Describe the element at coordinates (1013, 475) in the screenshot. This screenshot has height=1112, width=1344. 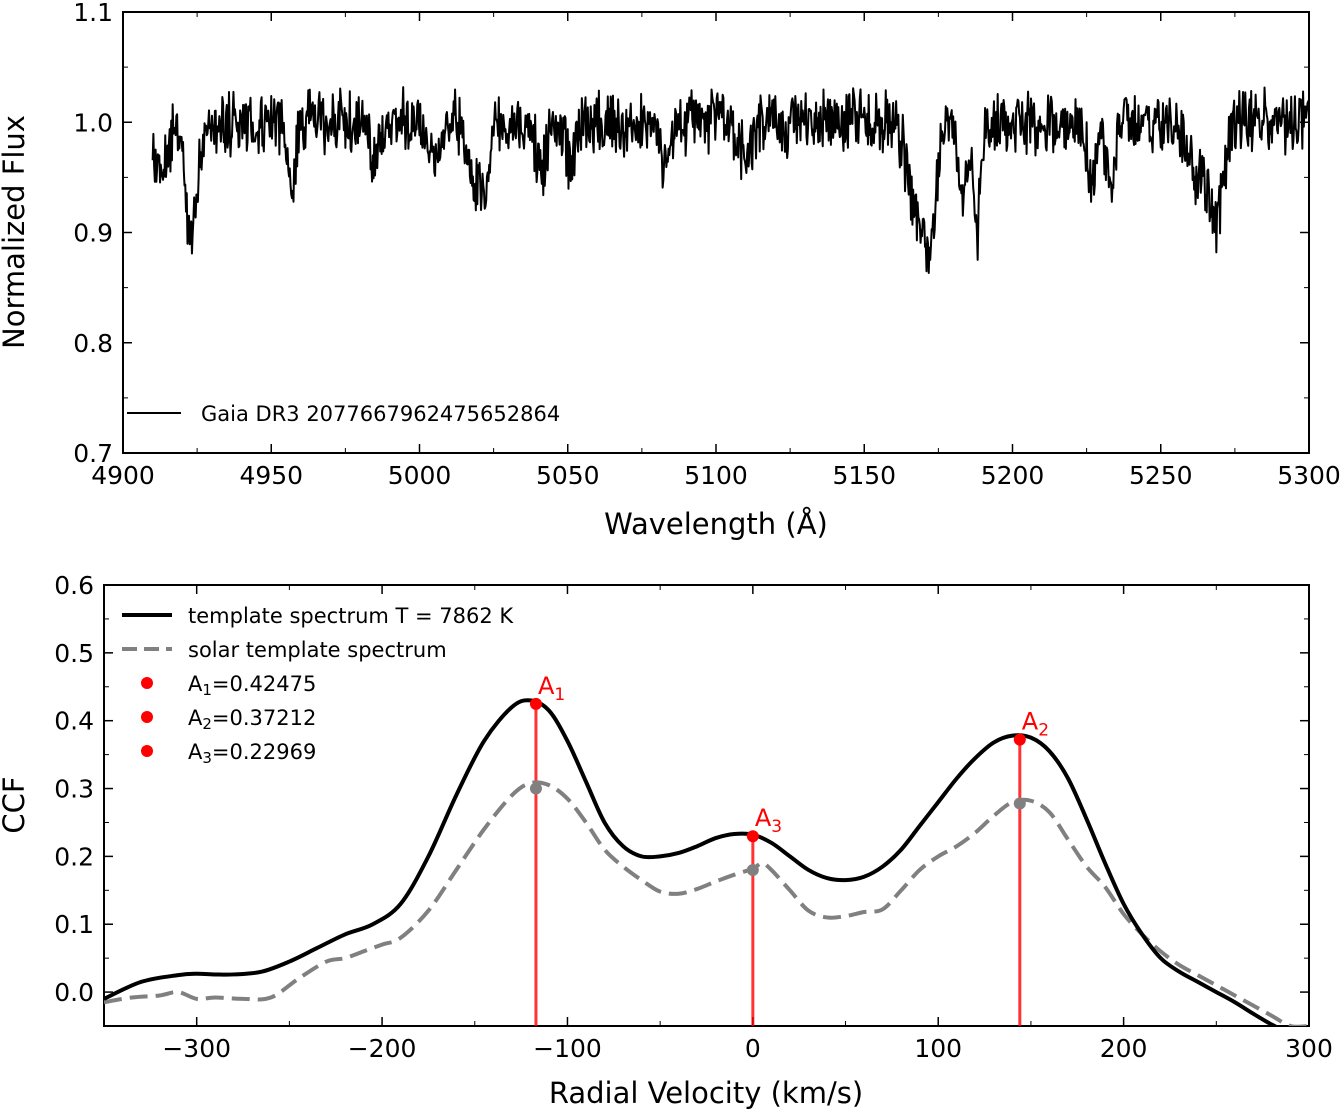
I see `spectrum-x-tick-label: 5200` at that location.